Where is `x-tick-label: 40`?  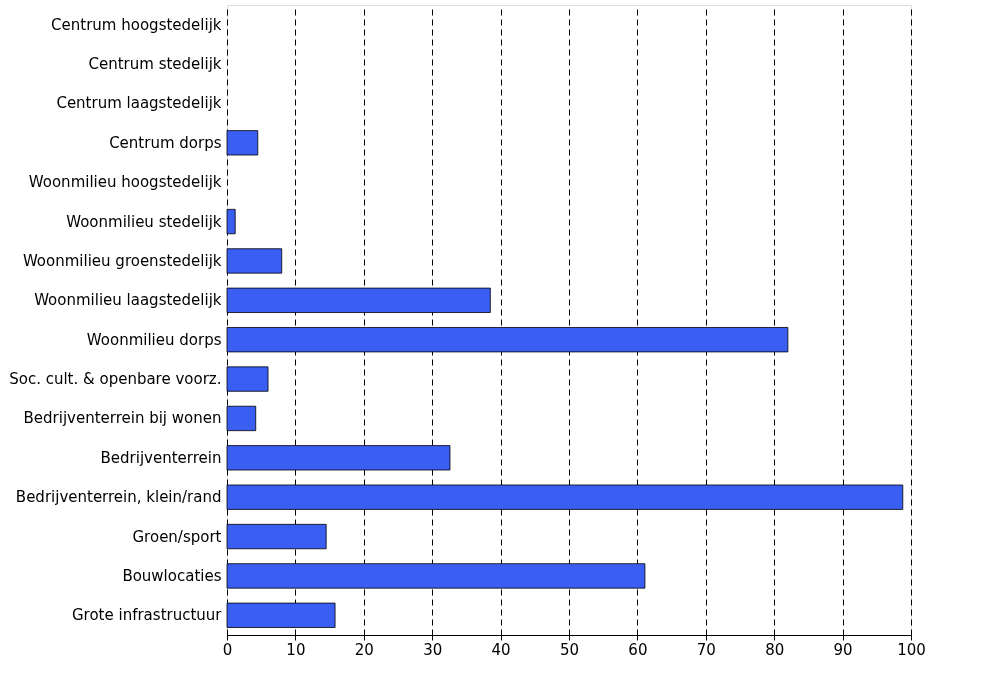
x-tick-label: 40 is located at coordinates (501, 649).